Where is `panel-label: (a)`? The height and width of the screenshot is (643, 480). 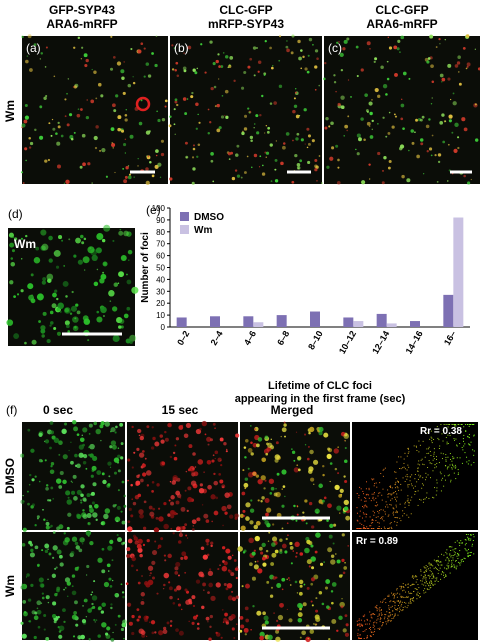
panel-label: (a) is located at coordinates (33, 48).